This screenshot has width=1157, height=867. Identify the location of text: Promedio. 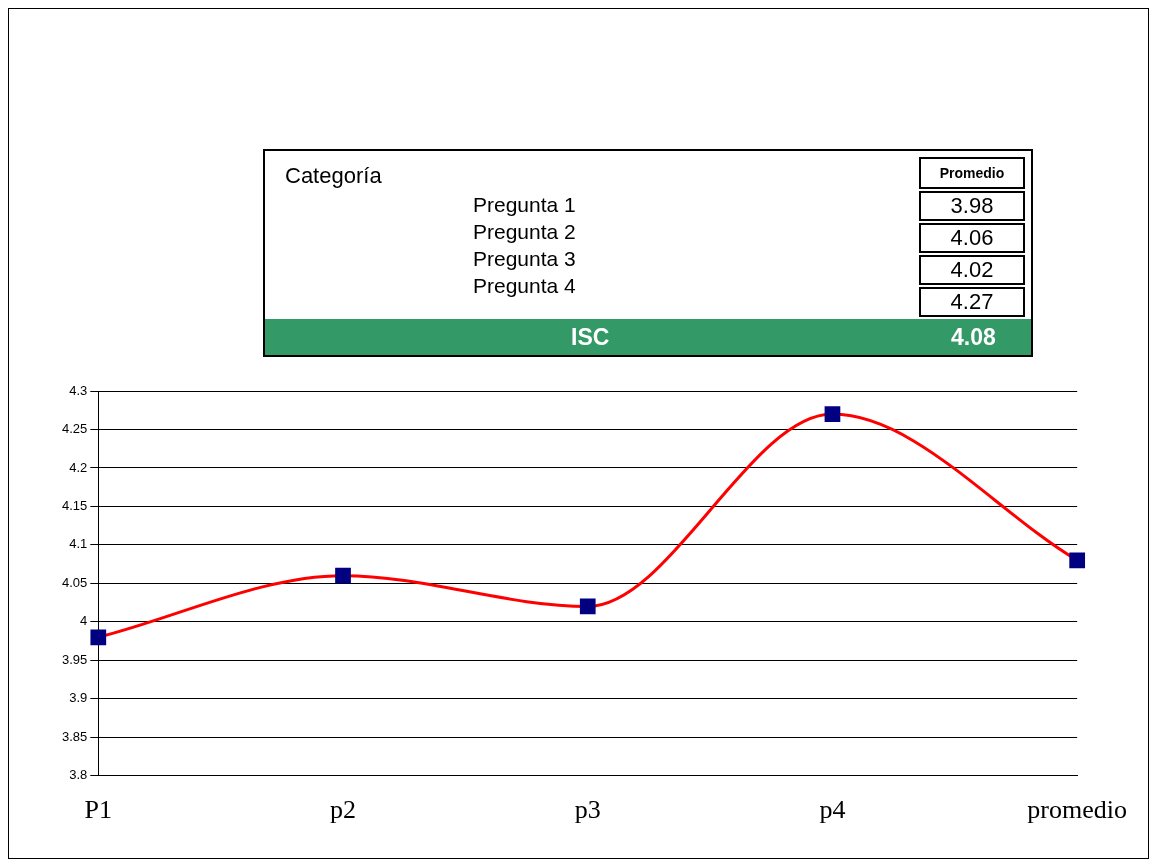
(972, 173).